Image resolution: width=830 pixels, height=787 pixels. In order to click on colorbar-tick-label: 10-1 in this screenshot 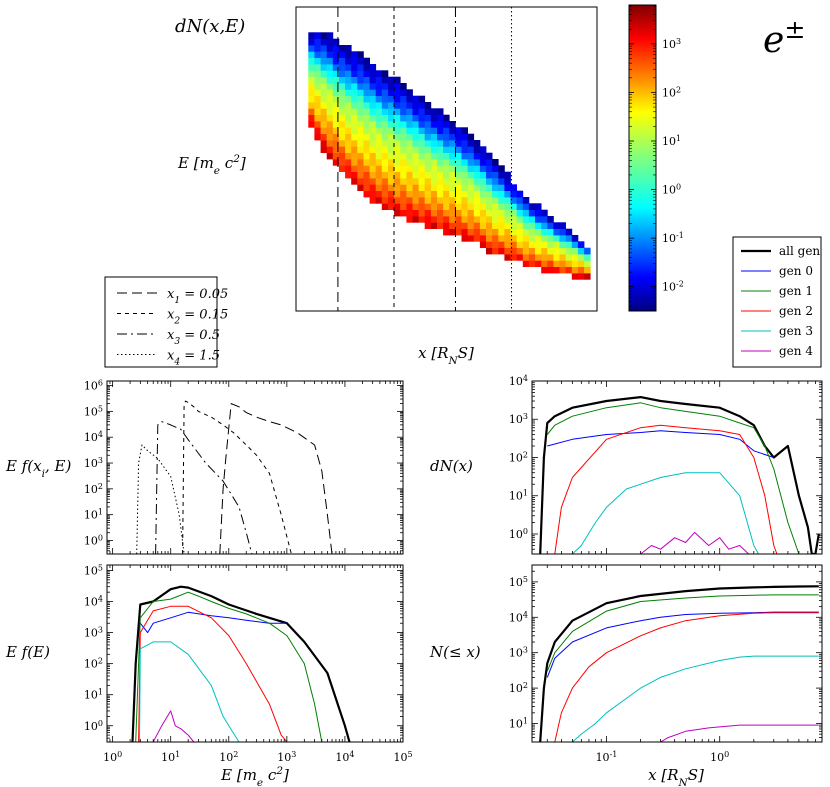, I will do `click(673, 238)`.